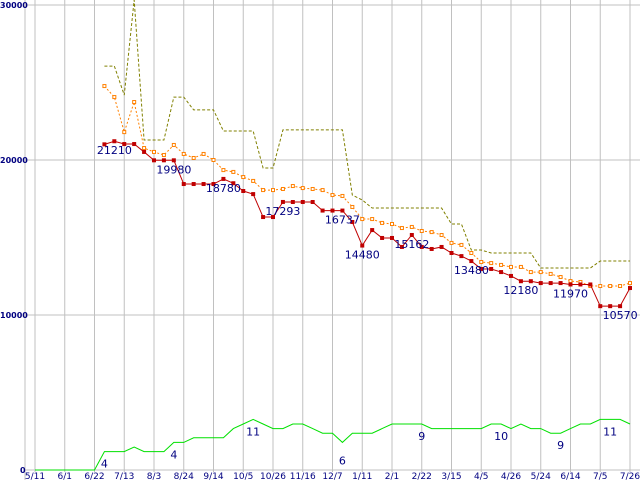 The image size is (640, 484). I want to click on y-tick-label: 0, so click(23, 470).